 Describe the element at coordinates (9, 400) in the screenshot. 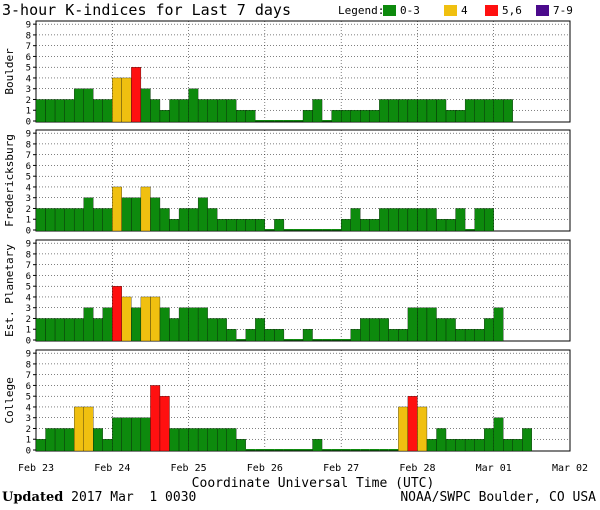

I see `panel-label: College` at that location.